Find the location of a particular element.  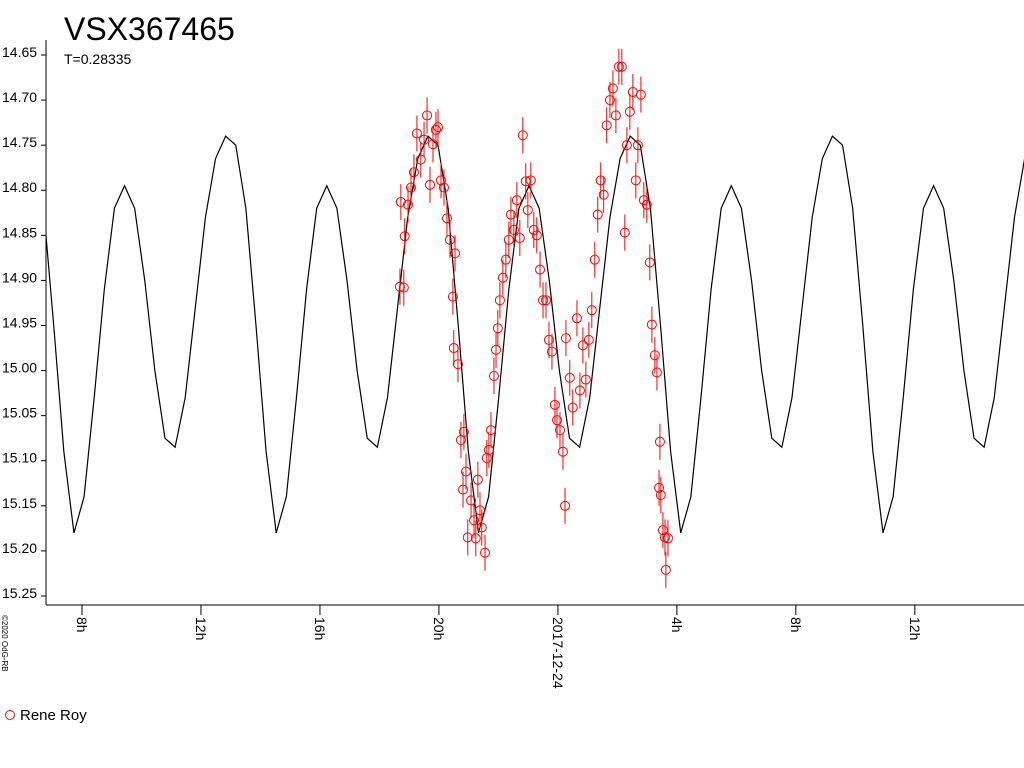

y-tick-label: 15.20 is located at coordinates (19, 548).